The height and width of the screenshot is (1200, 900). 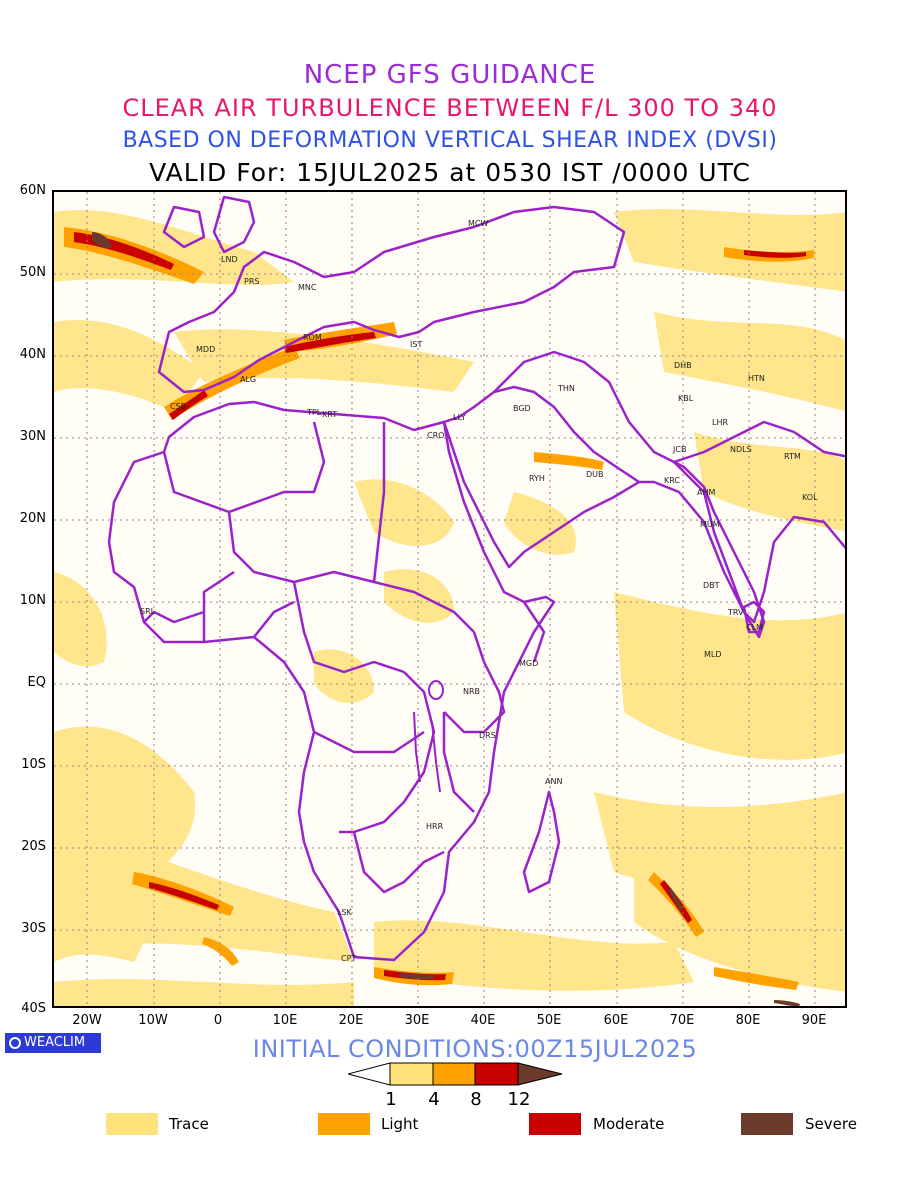 What do you see at coordinates (519, 1099) in the screenshot?
I see `colorbar-threshold: 12` at bounding box center [519, 1099].